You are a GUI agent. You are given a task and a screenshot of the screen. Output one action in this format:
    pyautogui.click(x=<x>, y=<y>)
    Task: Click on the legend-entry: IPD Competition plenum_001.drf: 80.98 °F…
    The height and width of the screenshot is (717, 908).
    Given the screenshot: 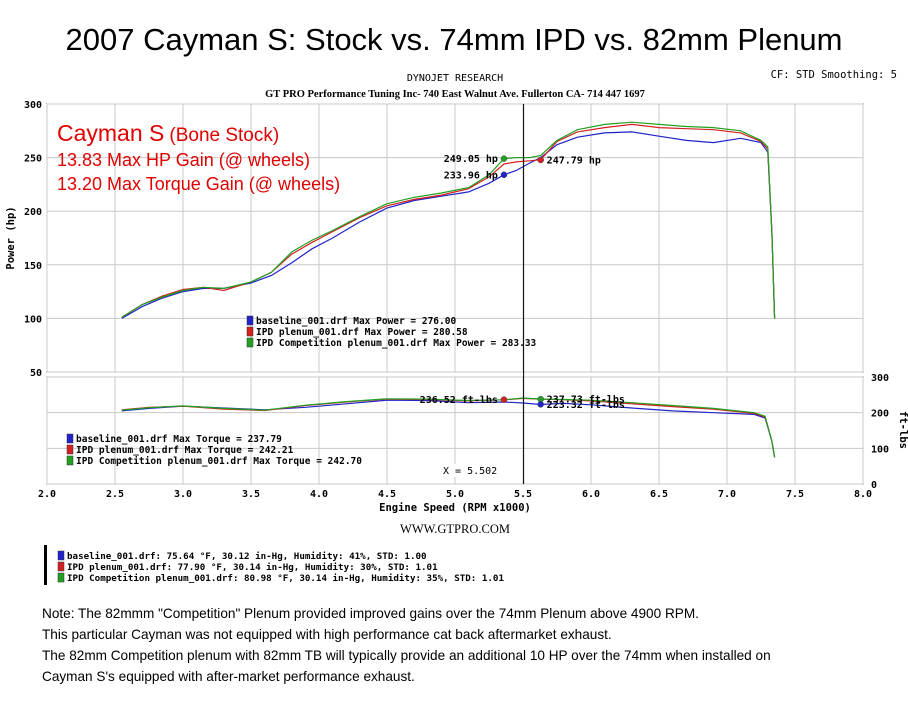 What is the action you would take?
    pyautogui.click(x=285, y=578)
    